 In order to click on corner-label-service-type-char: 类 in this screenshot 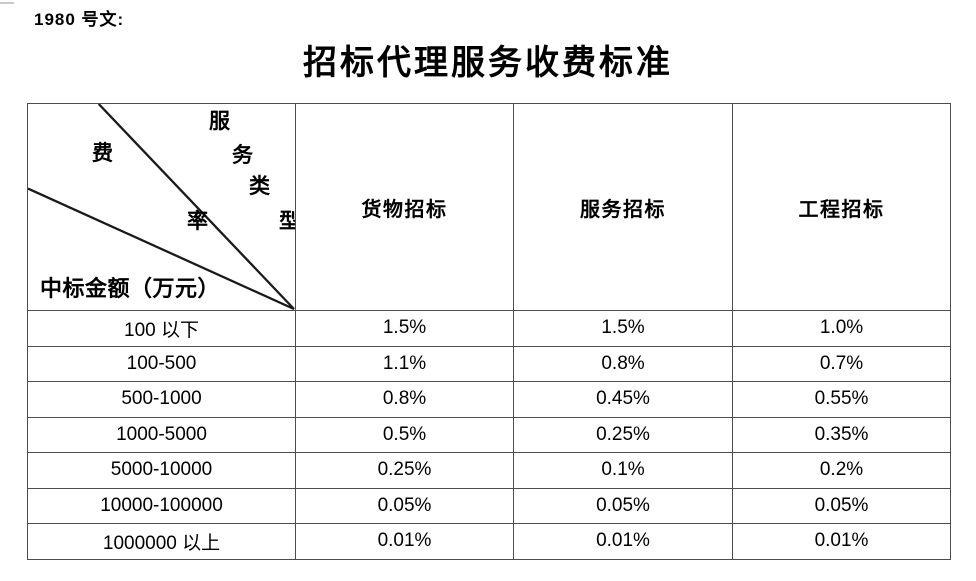, I will do `click(259, 186)`.